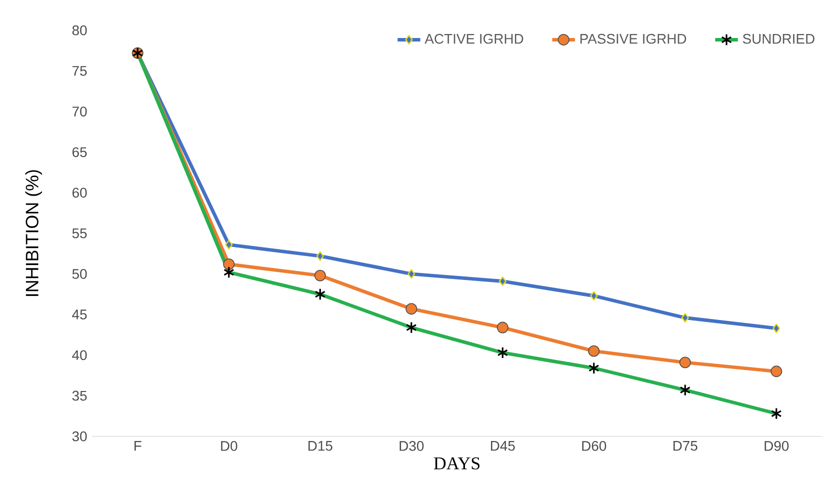 This screenshot has height=499, width=830. I want to click on x-tick-label: D60, so click(594, 446).